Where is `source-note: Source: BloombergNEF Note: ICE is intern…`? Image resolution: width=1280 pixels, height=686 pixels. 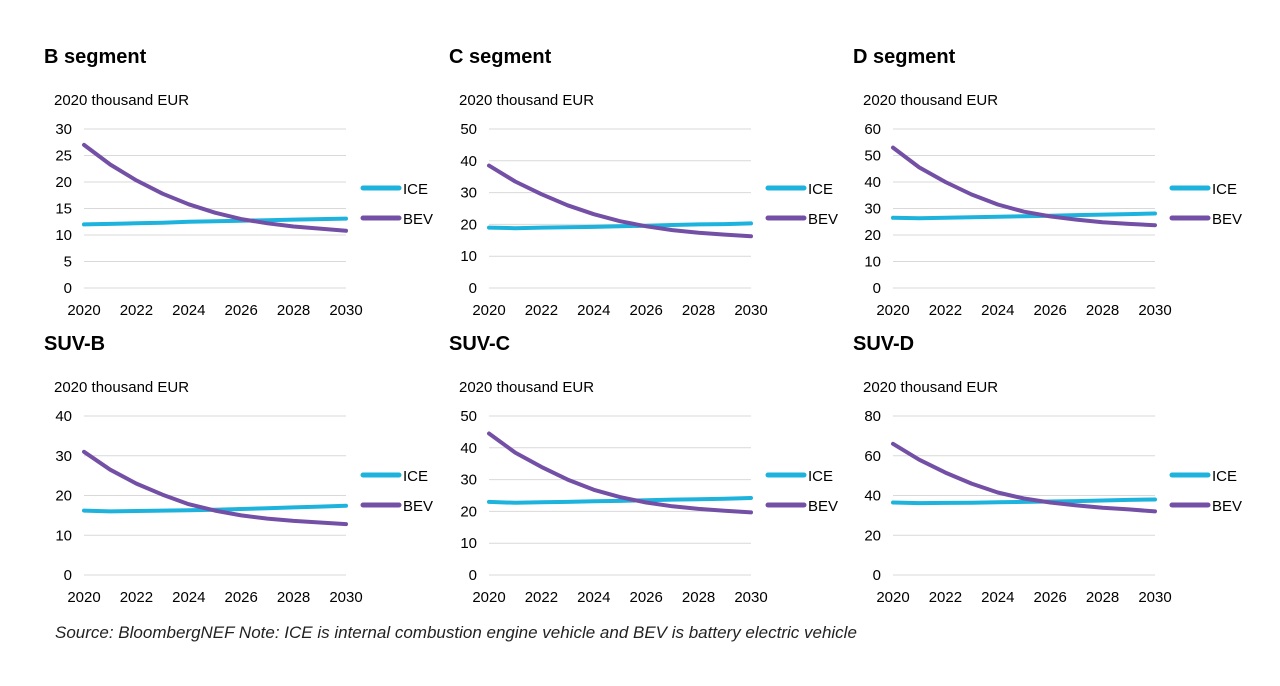 source-note: Source: BloombergNEF Note: ICE is intern… is located at coordinates (456, 632).